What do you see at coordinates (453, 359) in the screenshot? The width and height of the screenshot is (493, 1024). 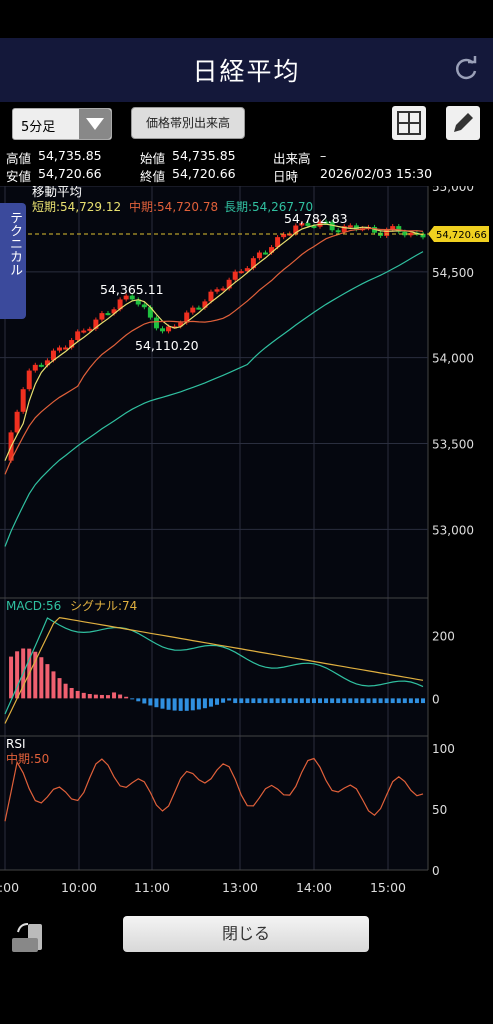 I see `y-tick-label: 54,000` at bounding box center [453, 359].